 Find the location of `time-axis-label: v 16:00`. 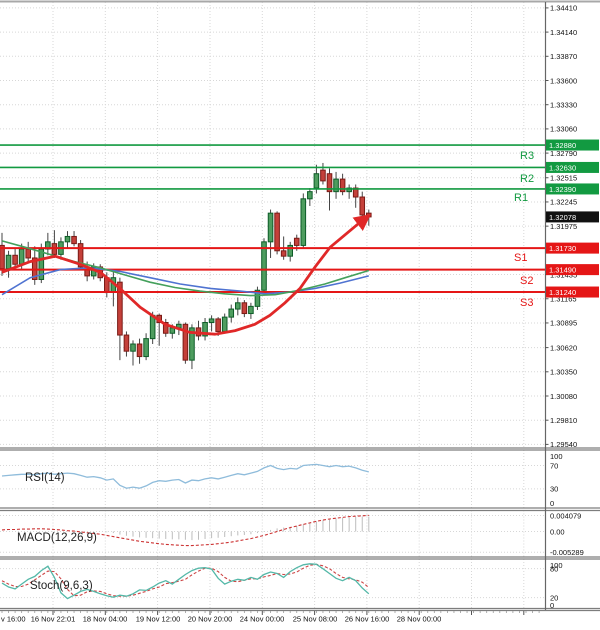

time-axis-label: v 16:00 is located at coordinates (13, 619).